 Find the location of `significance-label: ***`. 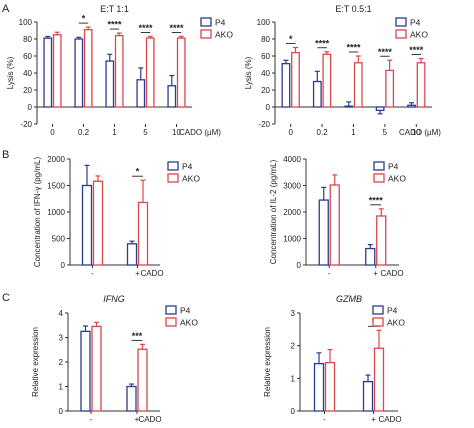

significance-label: *** is located at coordinates (137, 336).